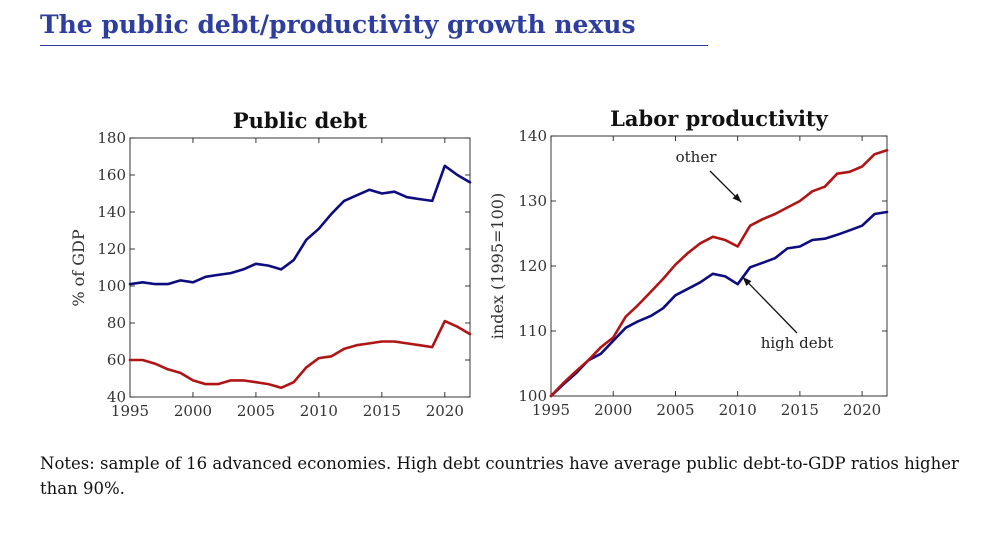 The width and height of the screenshot is (1000, 543). Describe the element at coordinates (111, 138) in the screenshot. I see `y-tick-label: 180` at that location.